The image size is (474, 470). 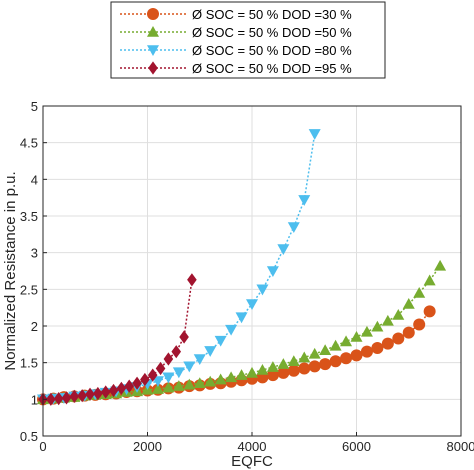 I want to click on y-tick-label: 3, so click(x=34, y=253).